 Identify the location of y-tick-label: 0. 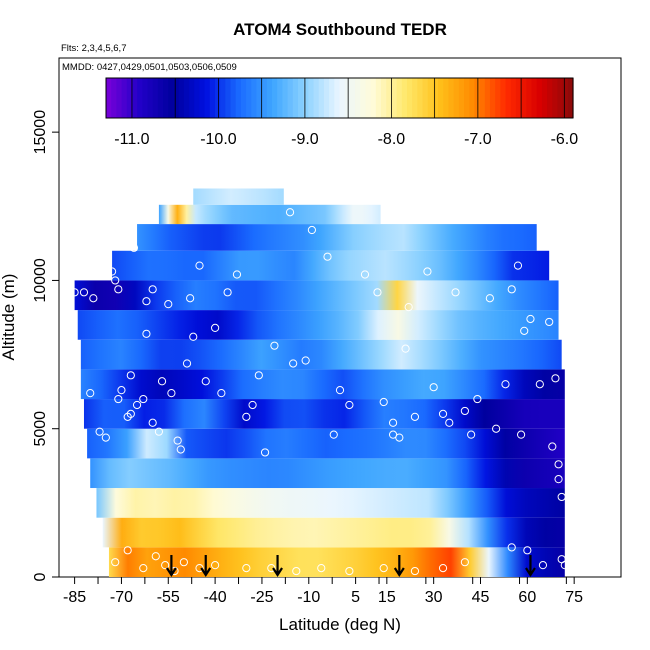
(40, 576).